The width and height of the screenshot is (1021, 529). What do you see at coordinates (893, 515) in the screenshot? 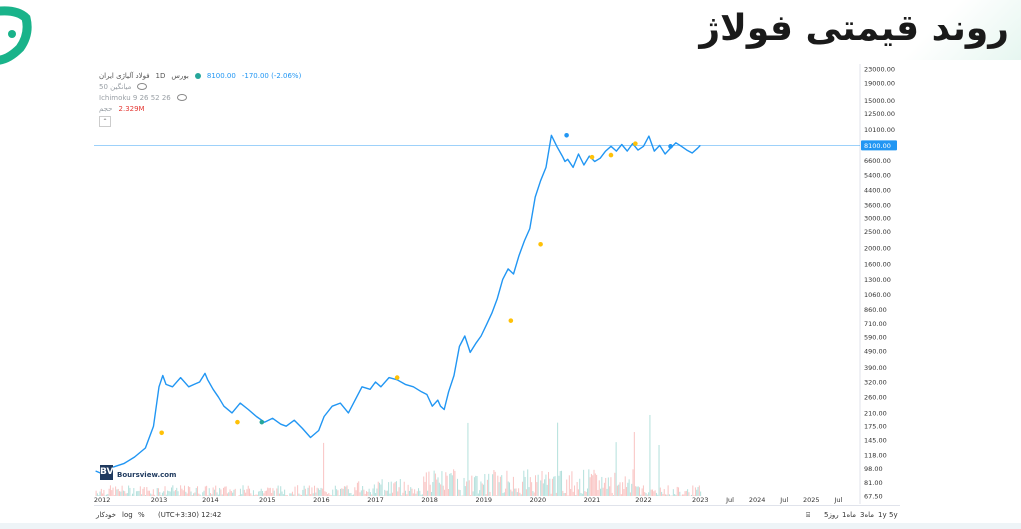
I see `range-5y-button: 5y` at bounding box center [893, 515].